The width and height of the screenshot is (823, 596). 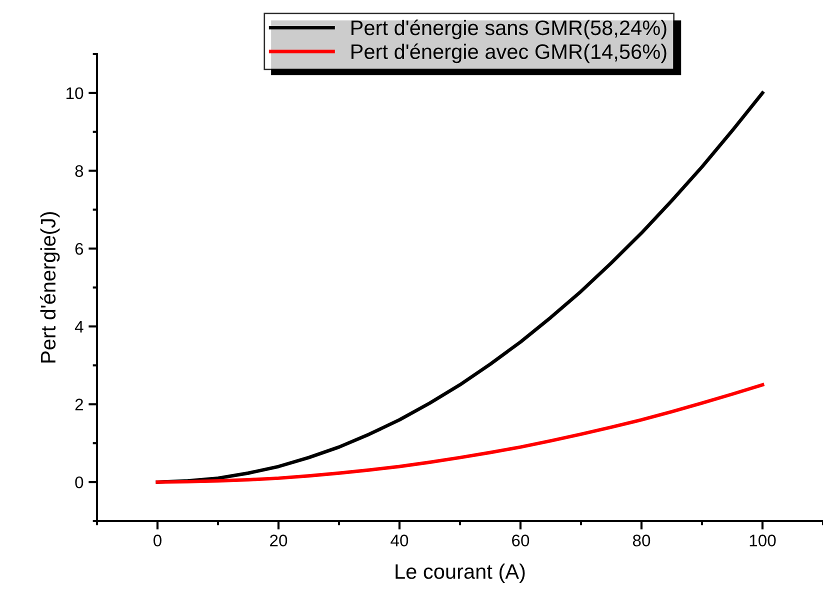 I want to click on x-tick-label: 80, so click(x=641, y=540).